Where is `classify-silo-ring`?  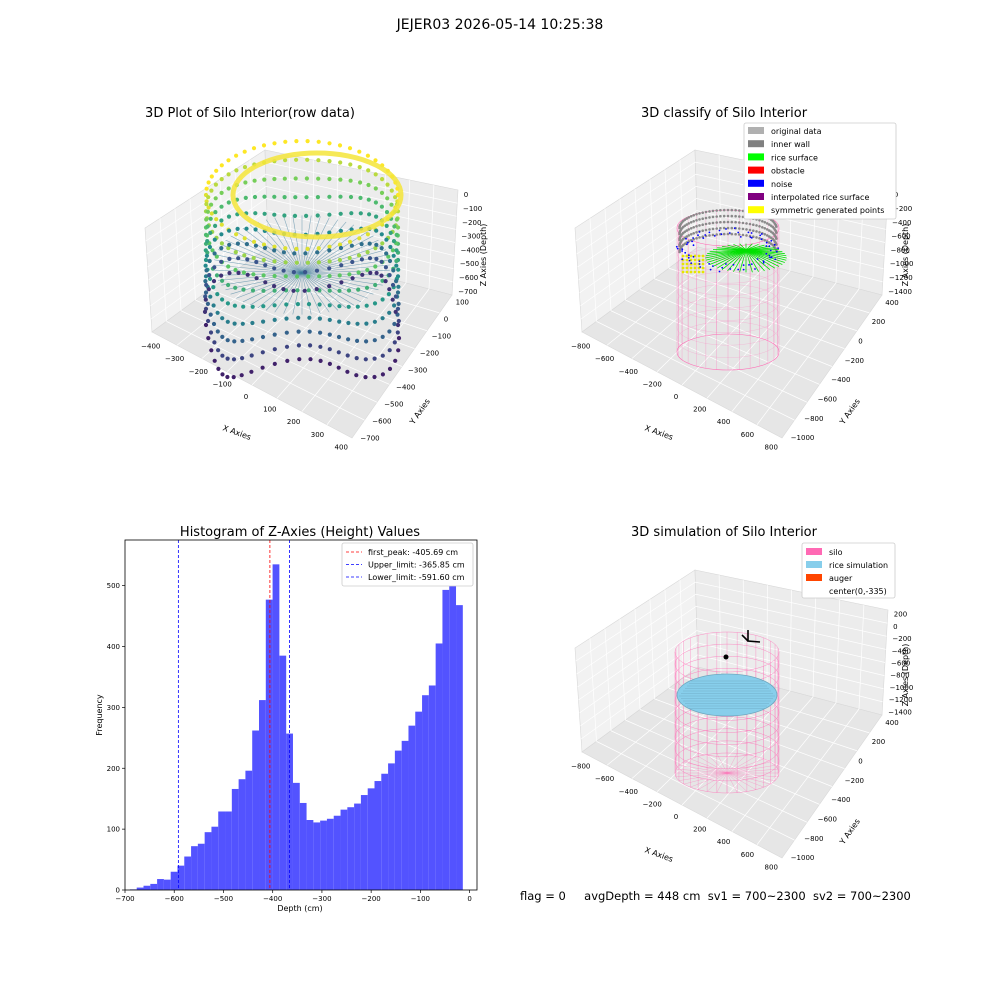
classify-silo-ring is located at coordinates (728, 265).